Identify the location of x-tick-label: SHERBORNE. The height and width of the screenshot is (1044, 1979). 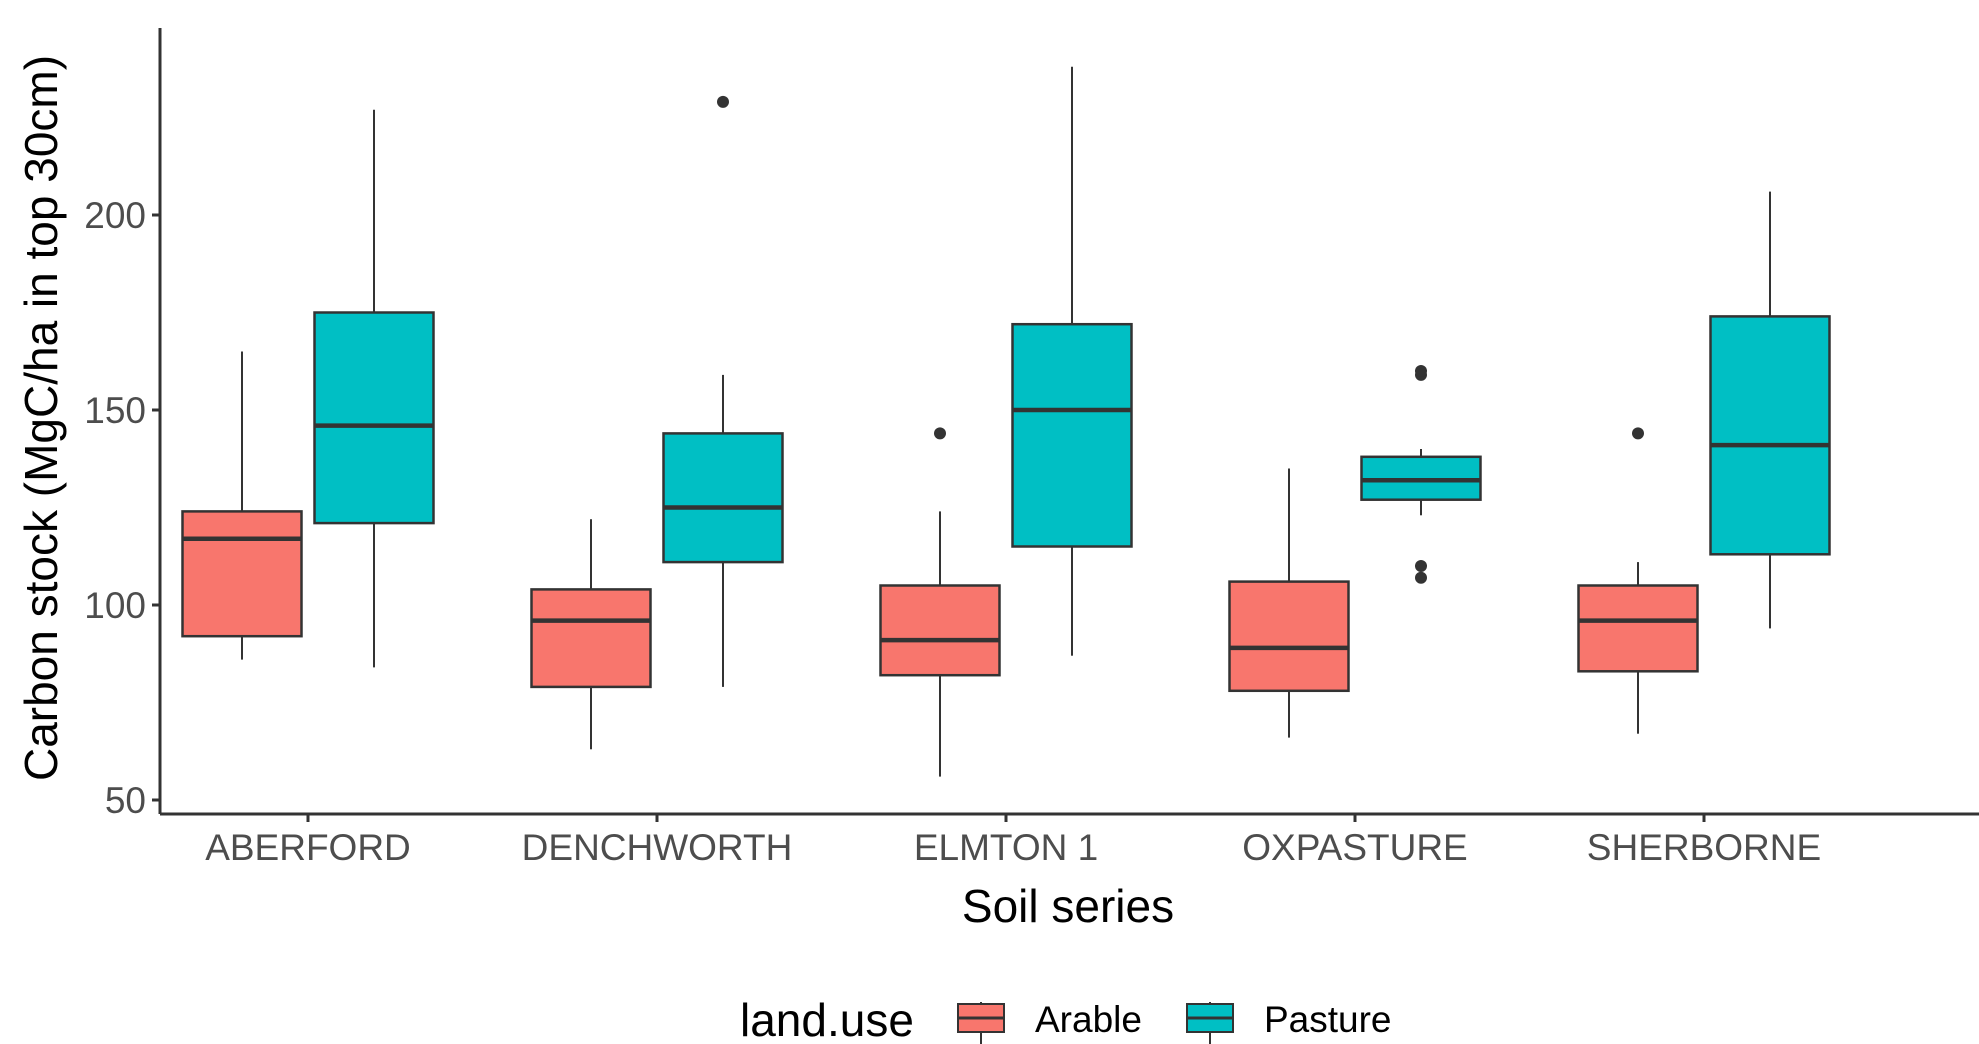
(1704, 847).